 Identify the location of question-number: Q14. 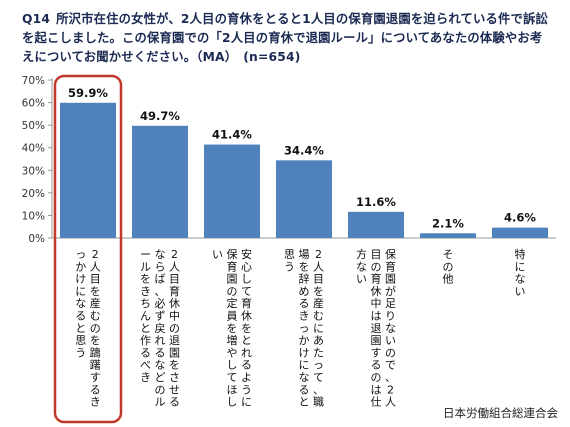
(36, 19).